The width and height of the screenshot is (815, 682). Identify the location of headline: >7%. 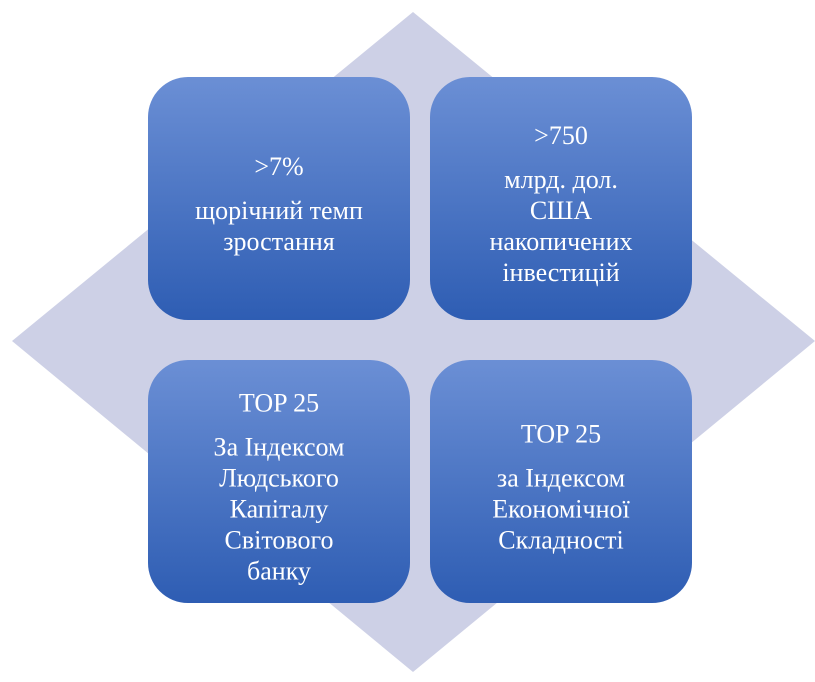
(278, 166).